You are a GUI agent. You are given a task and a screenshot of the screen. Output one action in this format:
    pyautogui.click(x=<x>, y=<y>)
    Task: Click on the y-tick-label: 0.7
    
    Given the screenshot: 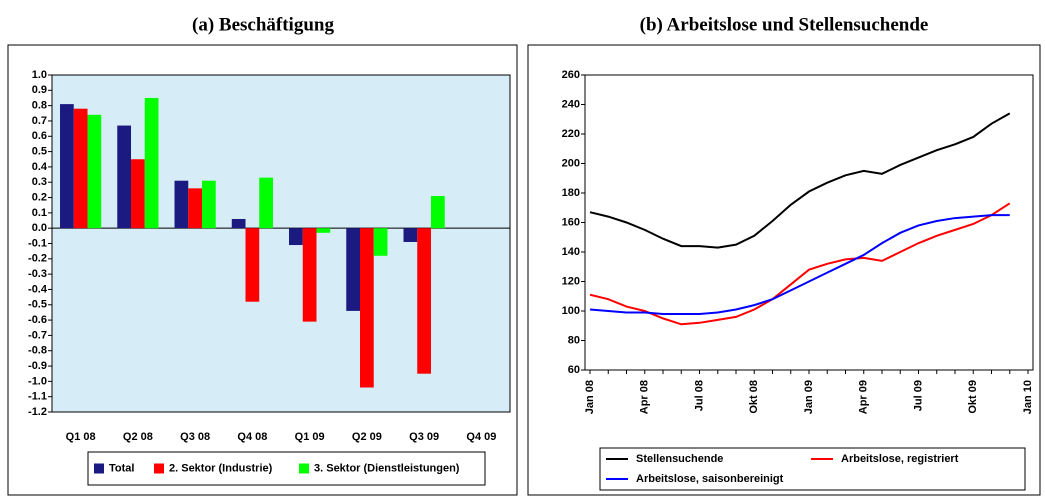 What is the action you would take?
    pyautogui.click(x=39, y=121)
    